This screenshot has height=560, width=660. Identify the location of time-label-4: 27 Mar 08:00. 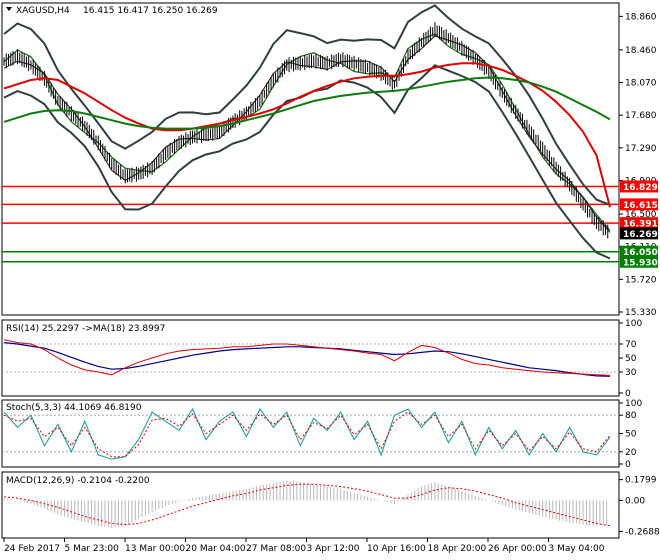
(276, 549).